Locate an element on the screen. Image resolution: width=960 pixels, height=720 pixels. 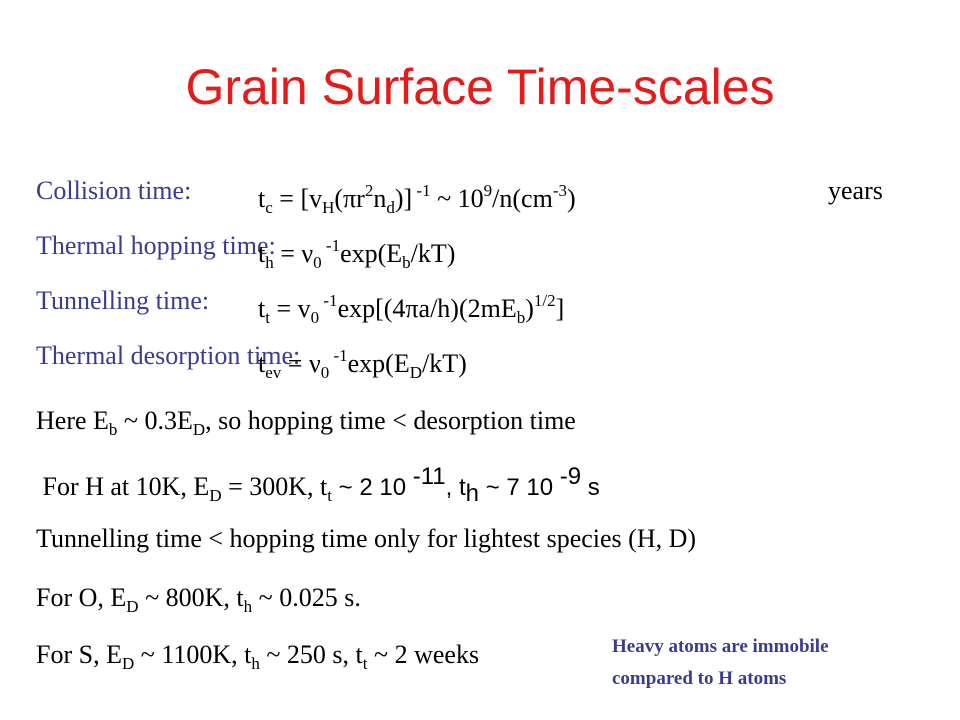
formula: tt = v0 -1exp[(4πa/h)(2mEb)1/2] is located at coordinates (411, 309).